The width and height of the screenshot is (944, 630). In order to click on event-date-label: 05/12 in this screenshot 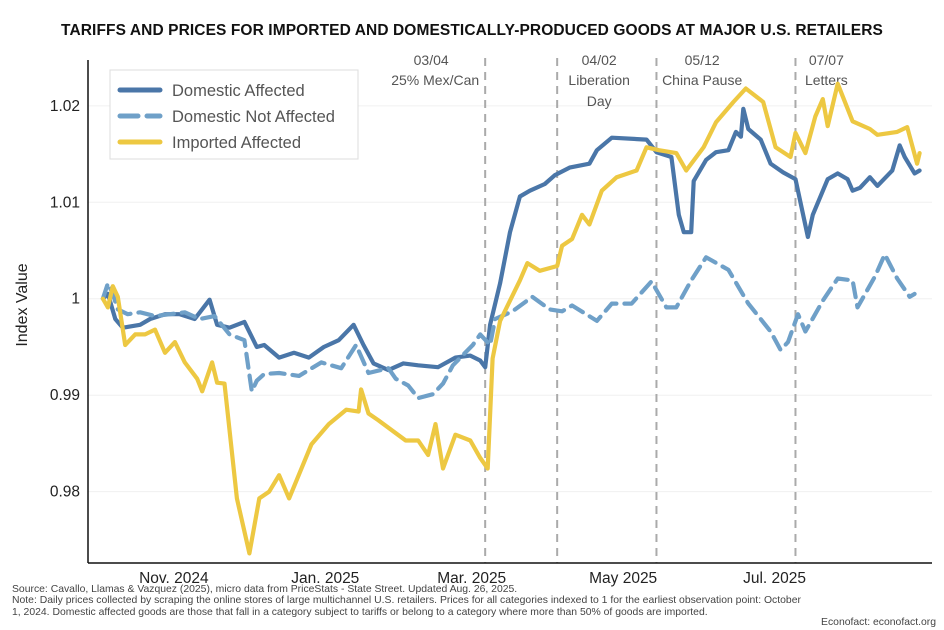, I will do `click(702, 60)`.